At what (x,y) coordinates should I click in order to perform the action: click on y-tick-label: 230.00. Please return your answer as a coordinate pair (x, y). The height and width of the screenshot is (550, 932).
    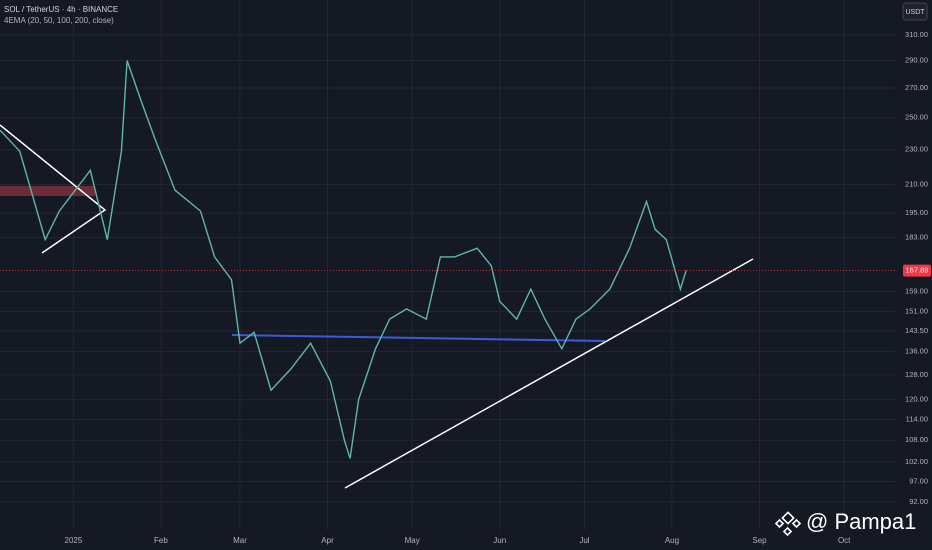
    Looking at the image, I should click on (916, 149).